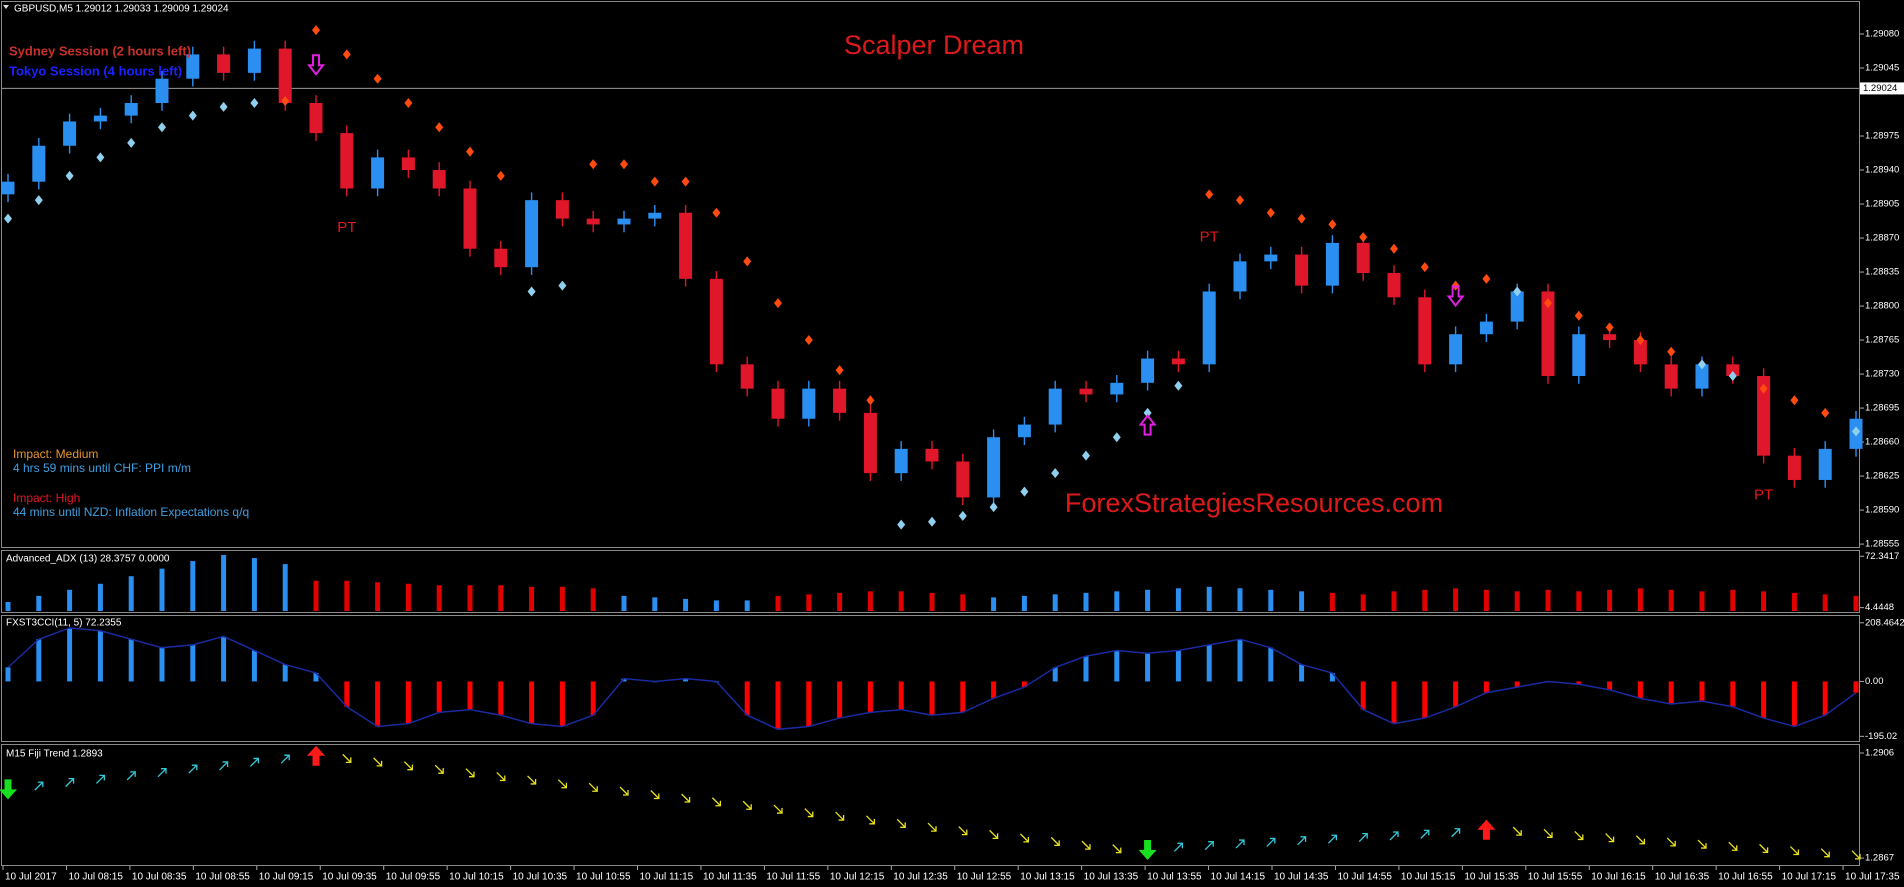  I want to click on y-tick-label: 72.3417, so click(1882, 556).